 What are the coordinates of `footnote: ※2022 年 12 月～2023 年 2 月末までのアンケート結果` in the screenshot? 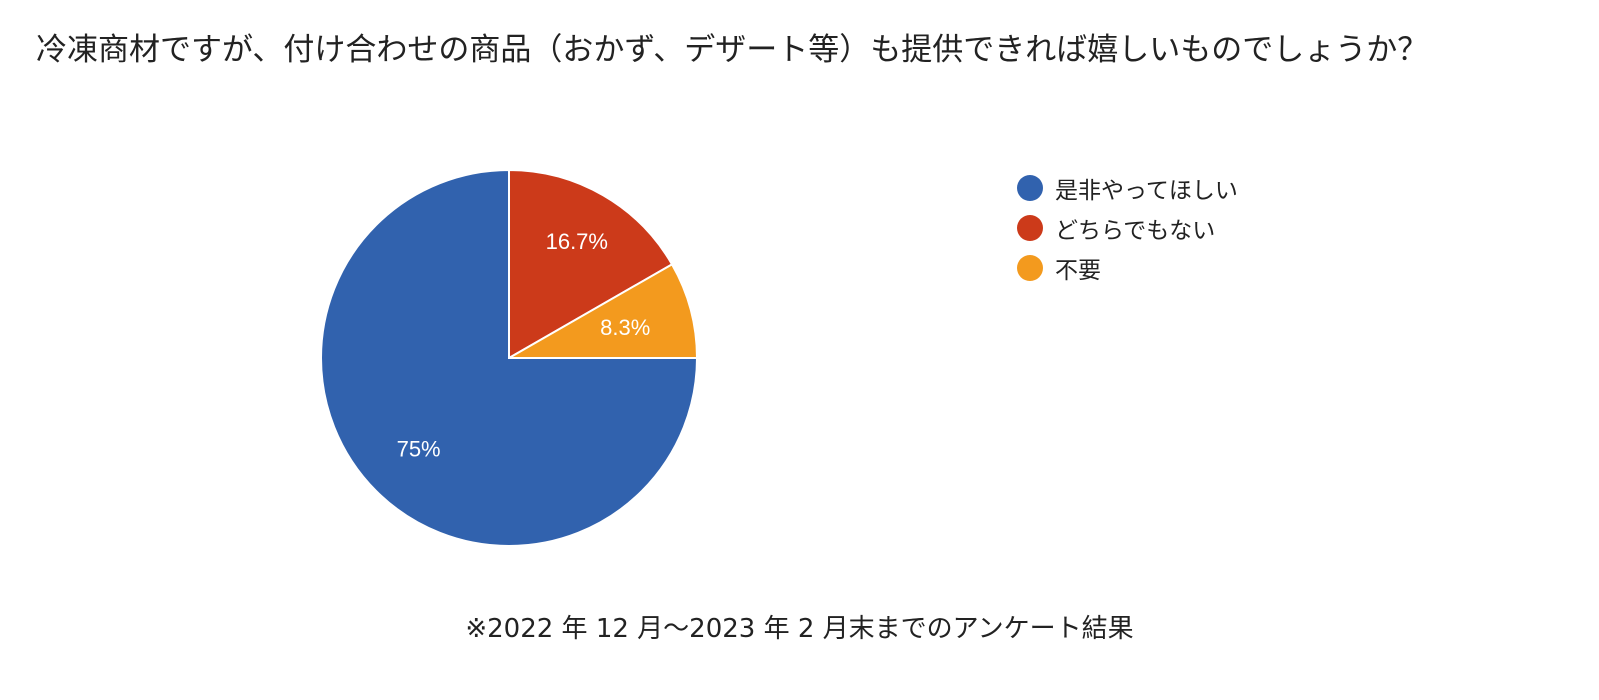 It's located at (799, 629).